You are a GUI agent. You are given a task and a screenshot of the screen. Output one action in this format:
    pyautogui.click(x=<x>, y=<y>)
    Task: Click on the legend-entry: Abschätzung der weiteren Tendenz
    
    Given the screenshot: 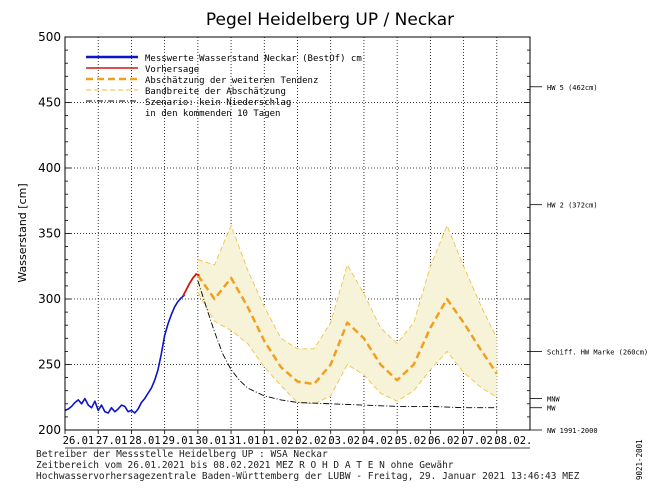 What is the action you would take?
    pyautogui.click(x=231, y=81)
    